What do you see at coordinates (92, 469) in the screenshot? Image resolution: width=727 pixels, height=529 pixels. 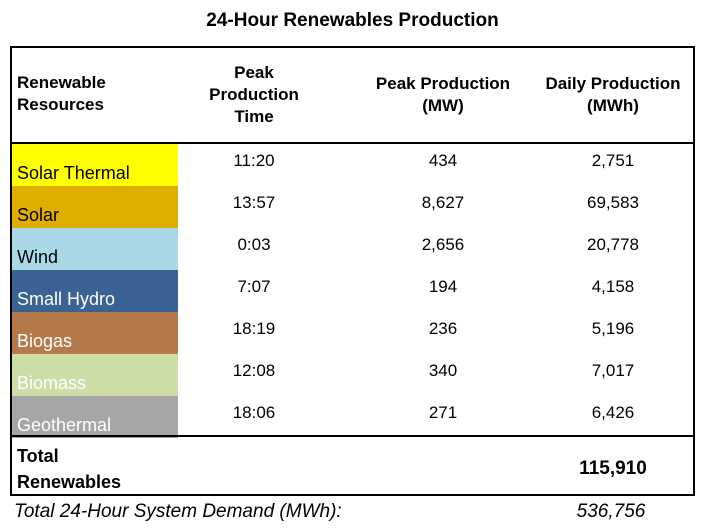 I see `total-renewables-label: Total Renewables` at bounding box center [92, 469].